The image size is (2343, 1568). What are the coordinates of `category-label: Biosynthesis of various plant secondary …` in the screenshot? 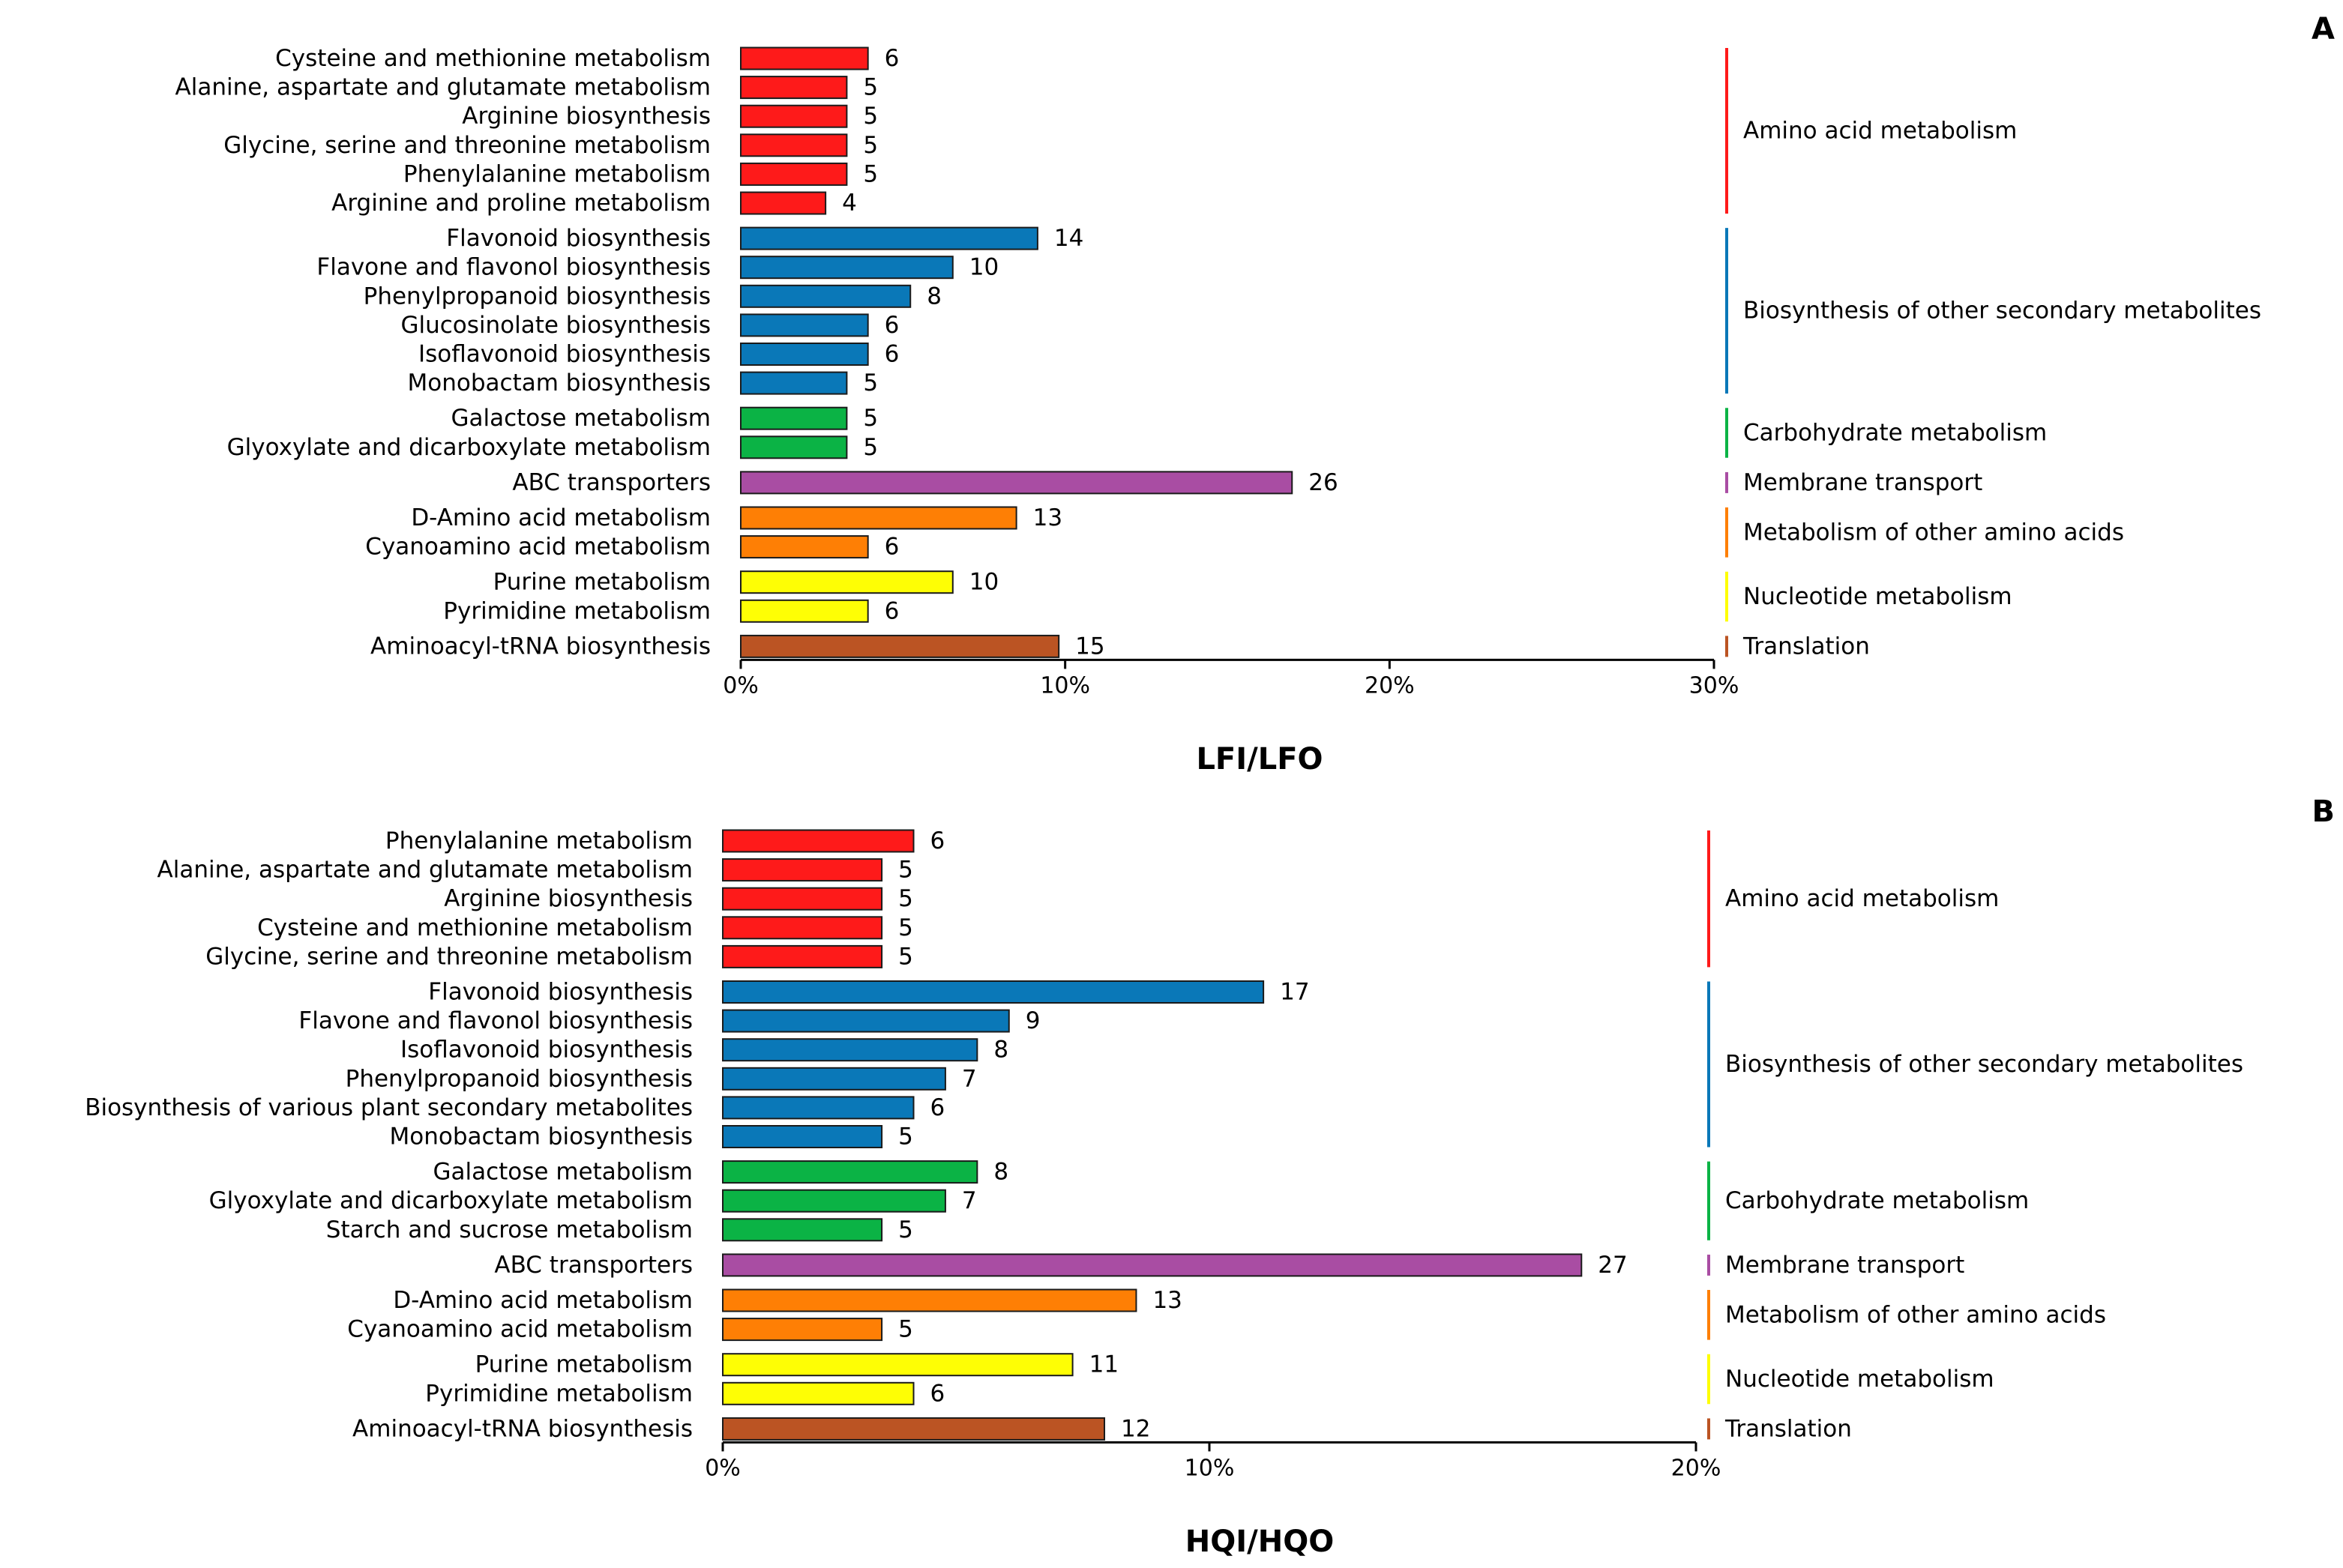 It's located at (389, 1107).